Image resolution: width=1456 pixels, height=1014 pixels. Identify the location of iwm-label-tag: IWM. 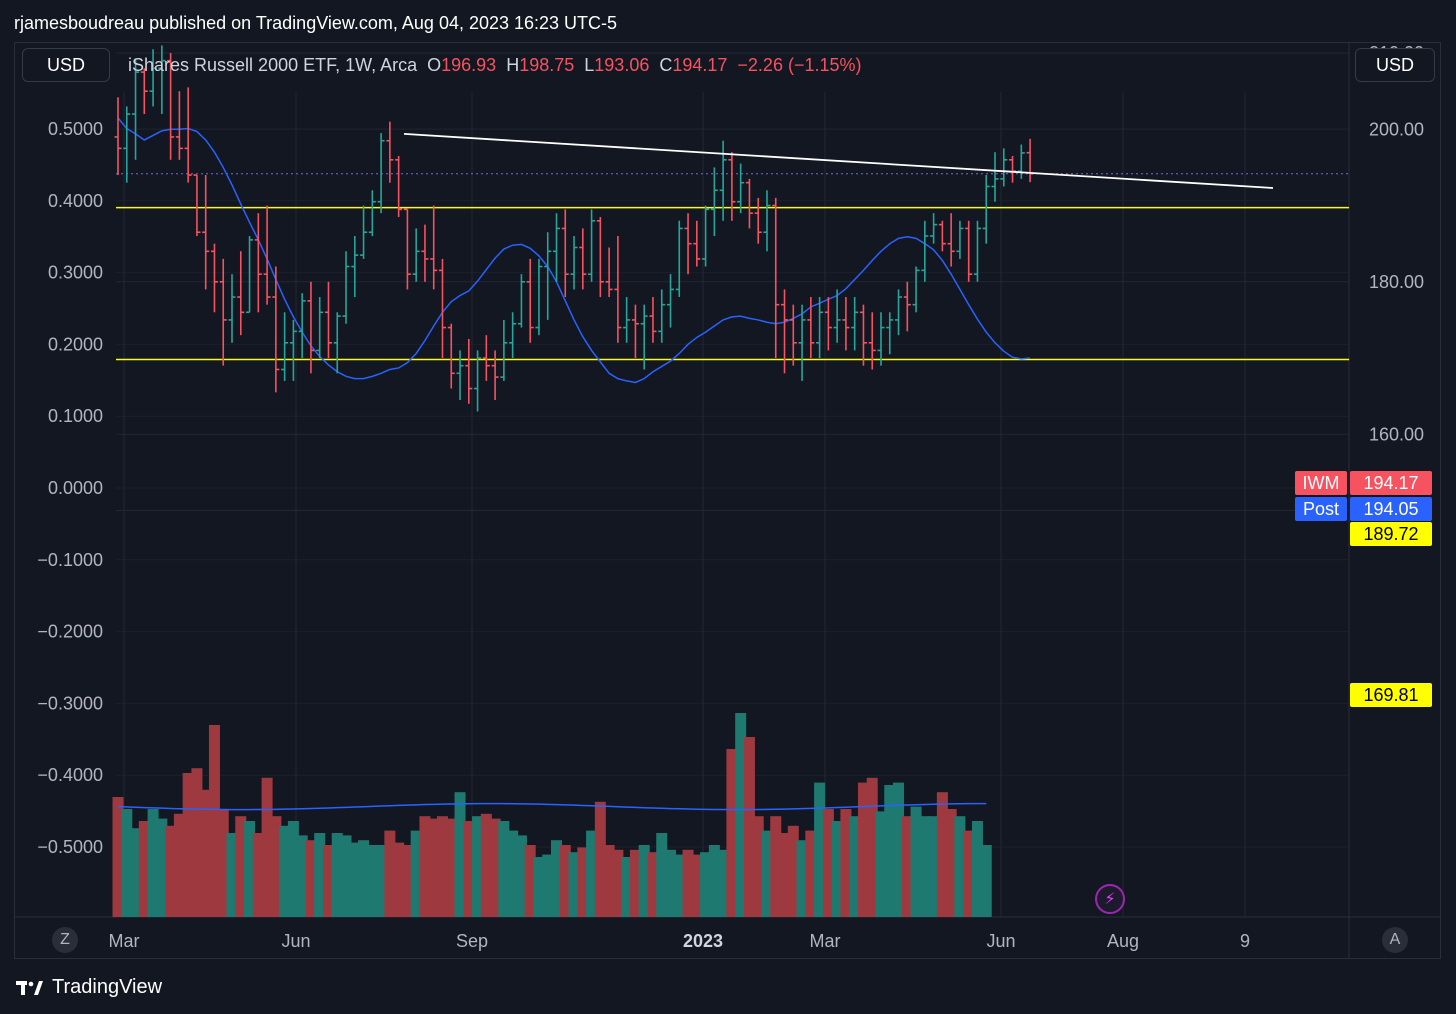
(1321, 483).